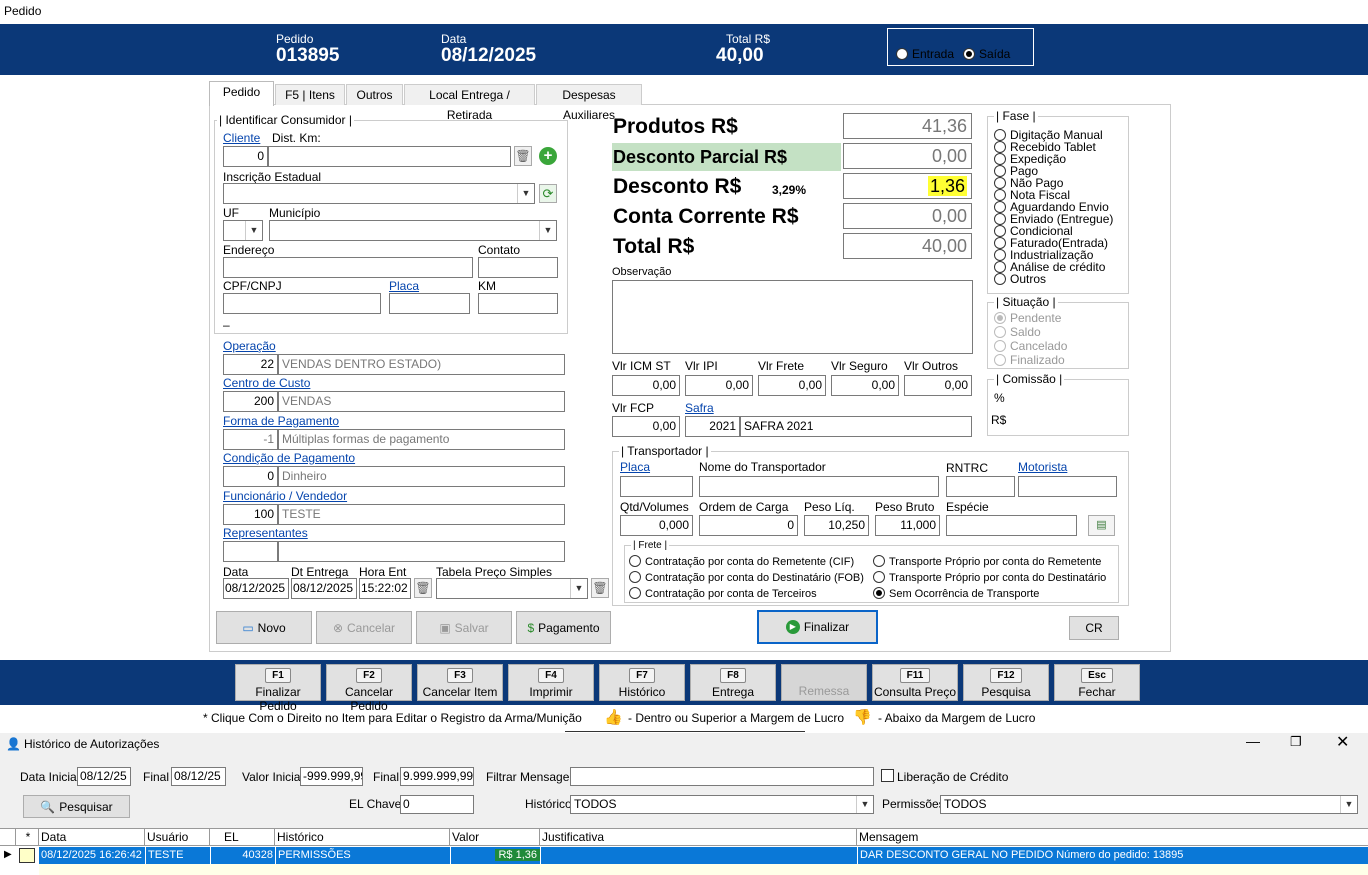 The width and height of the screenshot is (1368, 875). What do you see at coordinates (1067, 486) in the screenshot?
I see `motorista-input` at bounding box center [1067, 486].